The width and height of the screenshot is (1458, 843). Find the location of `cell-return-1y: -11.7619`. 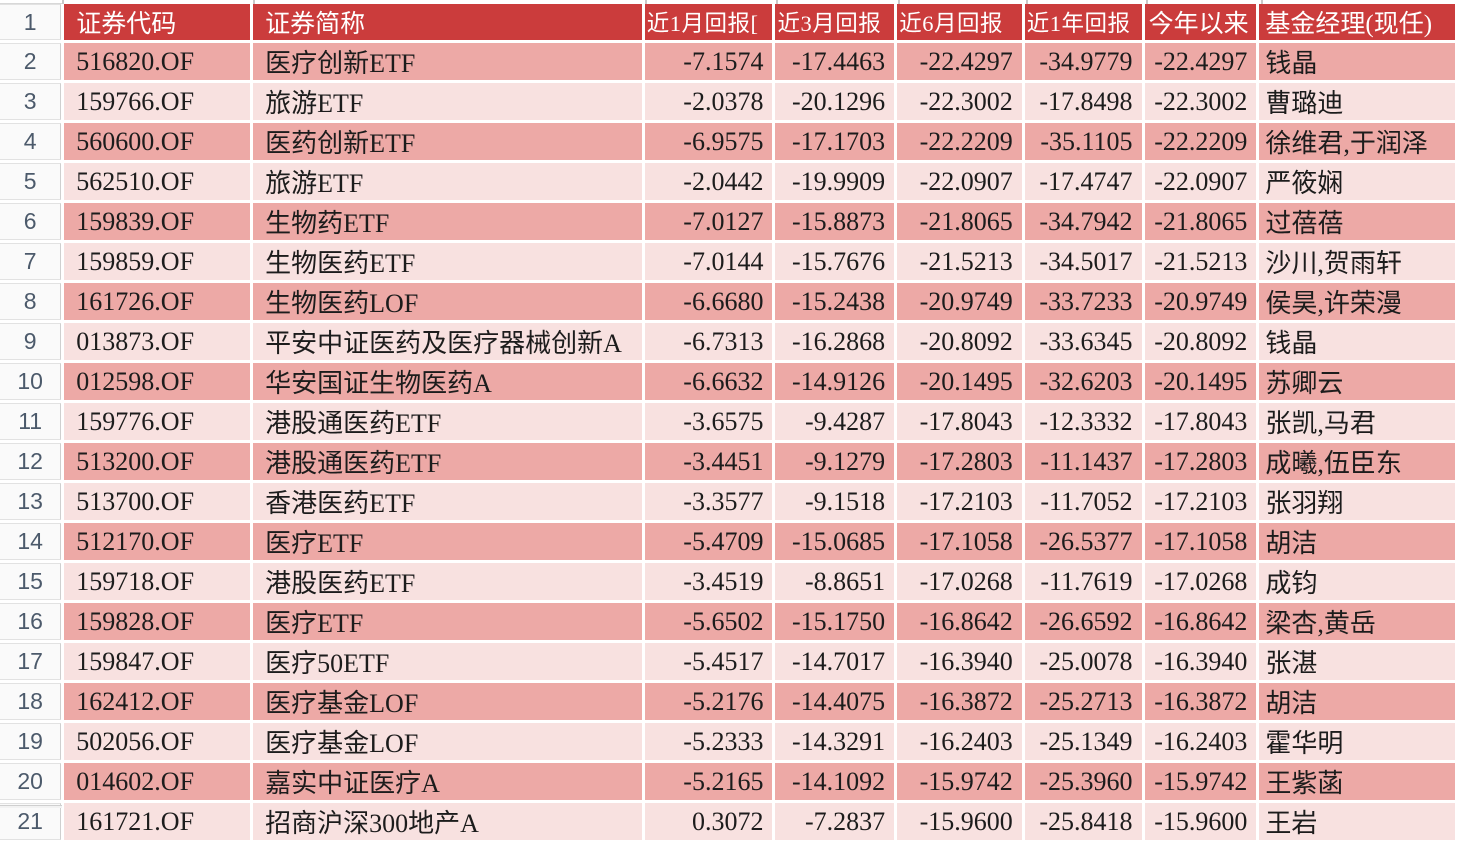

cell-return-1y: -11.7619 is located at coordinates (1083, 581).